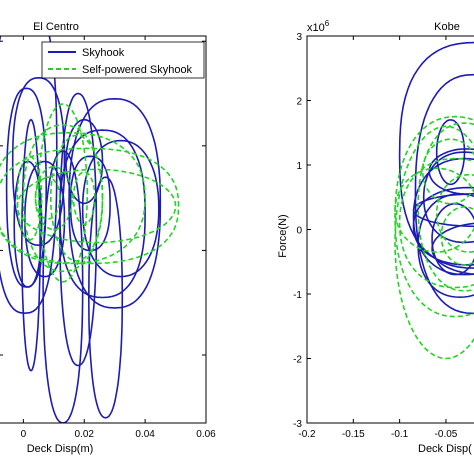 The height and width of the screenshot is (474, 474). Describe the element at coordinates (297, 360) in the screenshot. I see `y-tick-label: -2` at that location.